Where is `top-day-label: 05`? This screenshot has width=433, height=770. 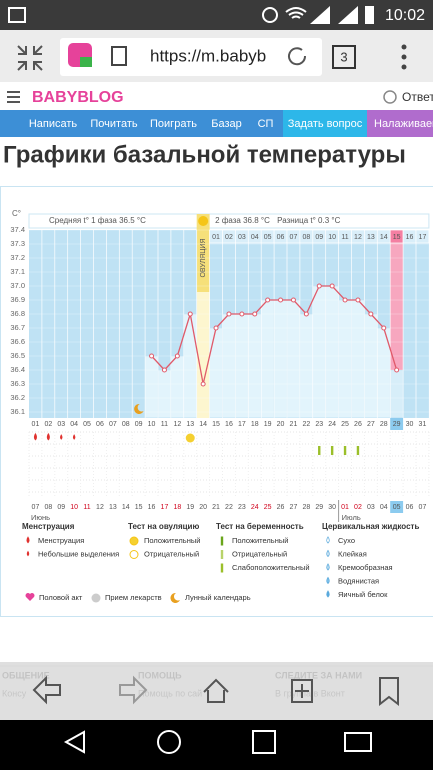 top-day-label: 05 is located at coordinates (268, 237).